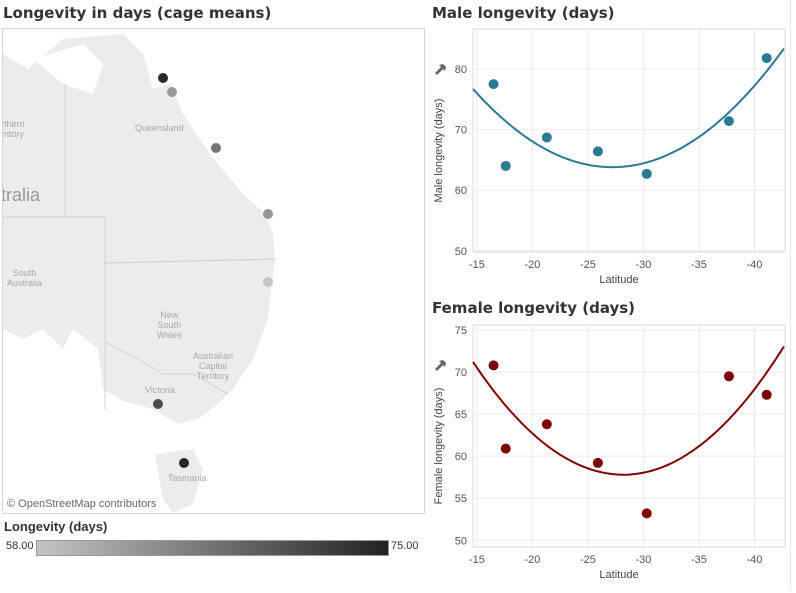 Image resolution: width=796 pixels, height=593 pixels. What do you see at coordinates (461, 331) in the screenshot?
I see `y-tick-label: 75` at bounding box center [461, 331].